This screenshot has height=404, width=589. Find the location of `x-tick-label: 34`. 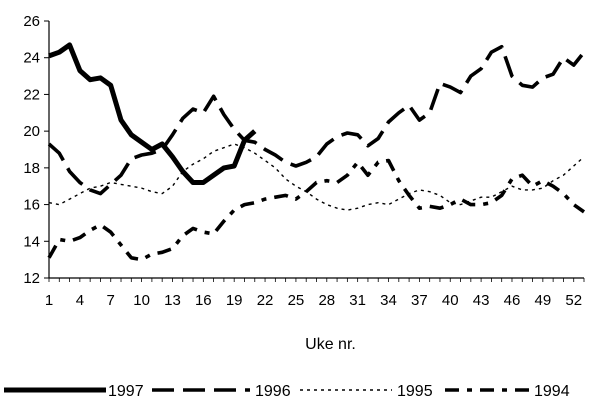

x-tick-label: 34 is located at coordinates (388, 300).